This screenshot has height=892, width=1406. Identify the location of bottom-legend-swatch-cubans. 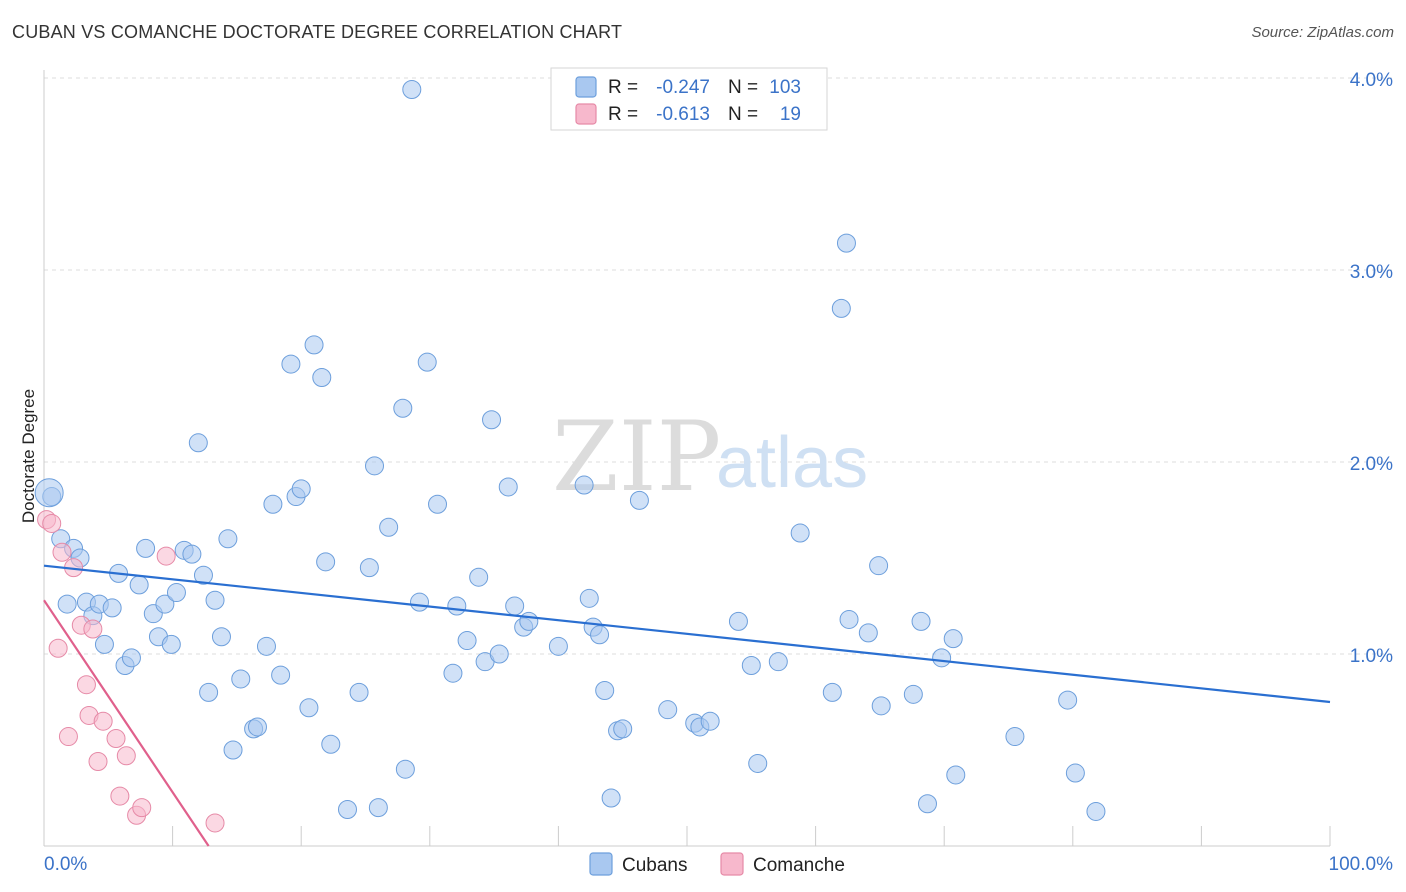
(601, 864).